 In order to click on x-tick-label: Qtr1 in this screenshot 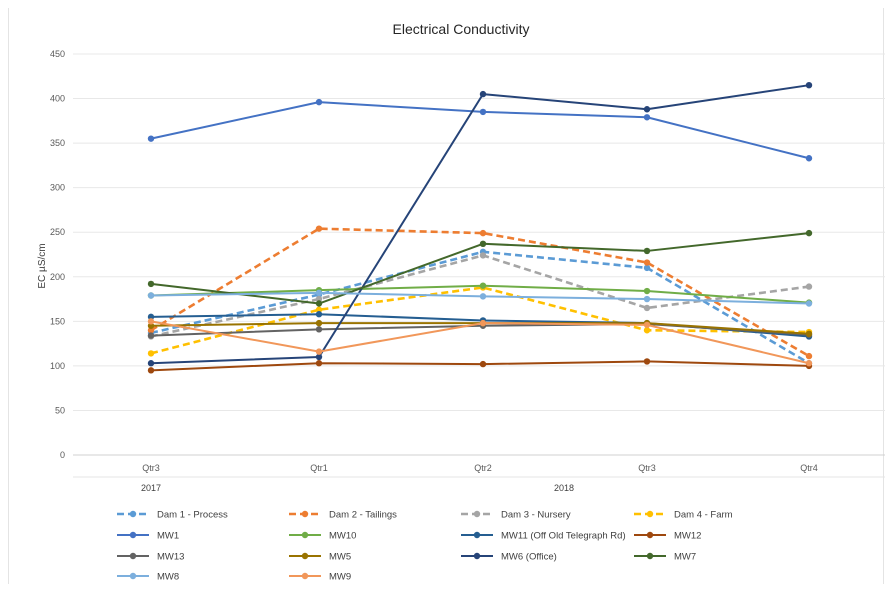, I will do `click(319, 468)`.